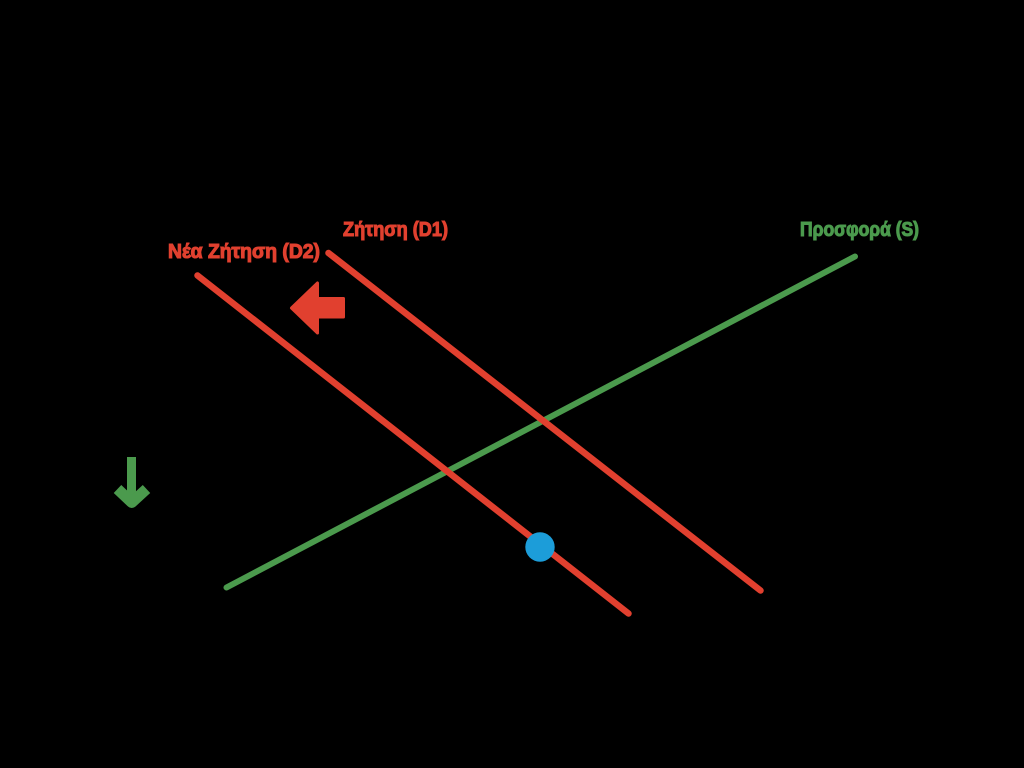 Image resolution: width=1024 pixels, height=768 pixels. What do you see at coordinates (859, 230) in the screenshot?
I see `svg-text: Προσφορά (S)` at bounding box center [859, 230].